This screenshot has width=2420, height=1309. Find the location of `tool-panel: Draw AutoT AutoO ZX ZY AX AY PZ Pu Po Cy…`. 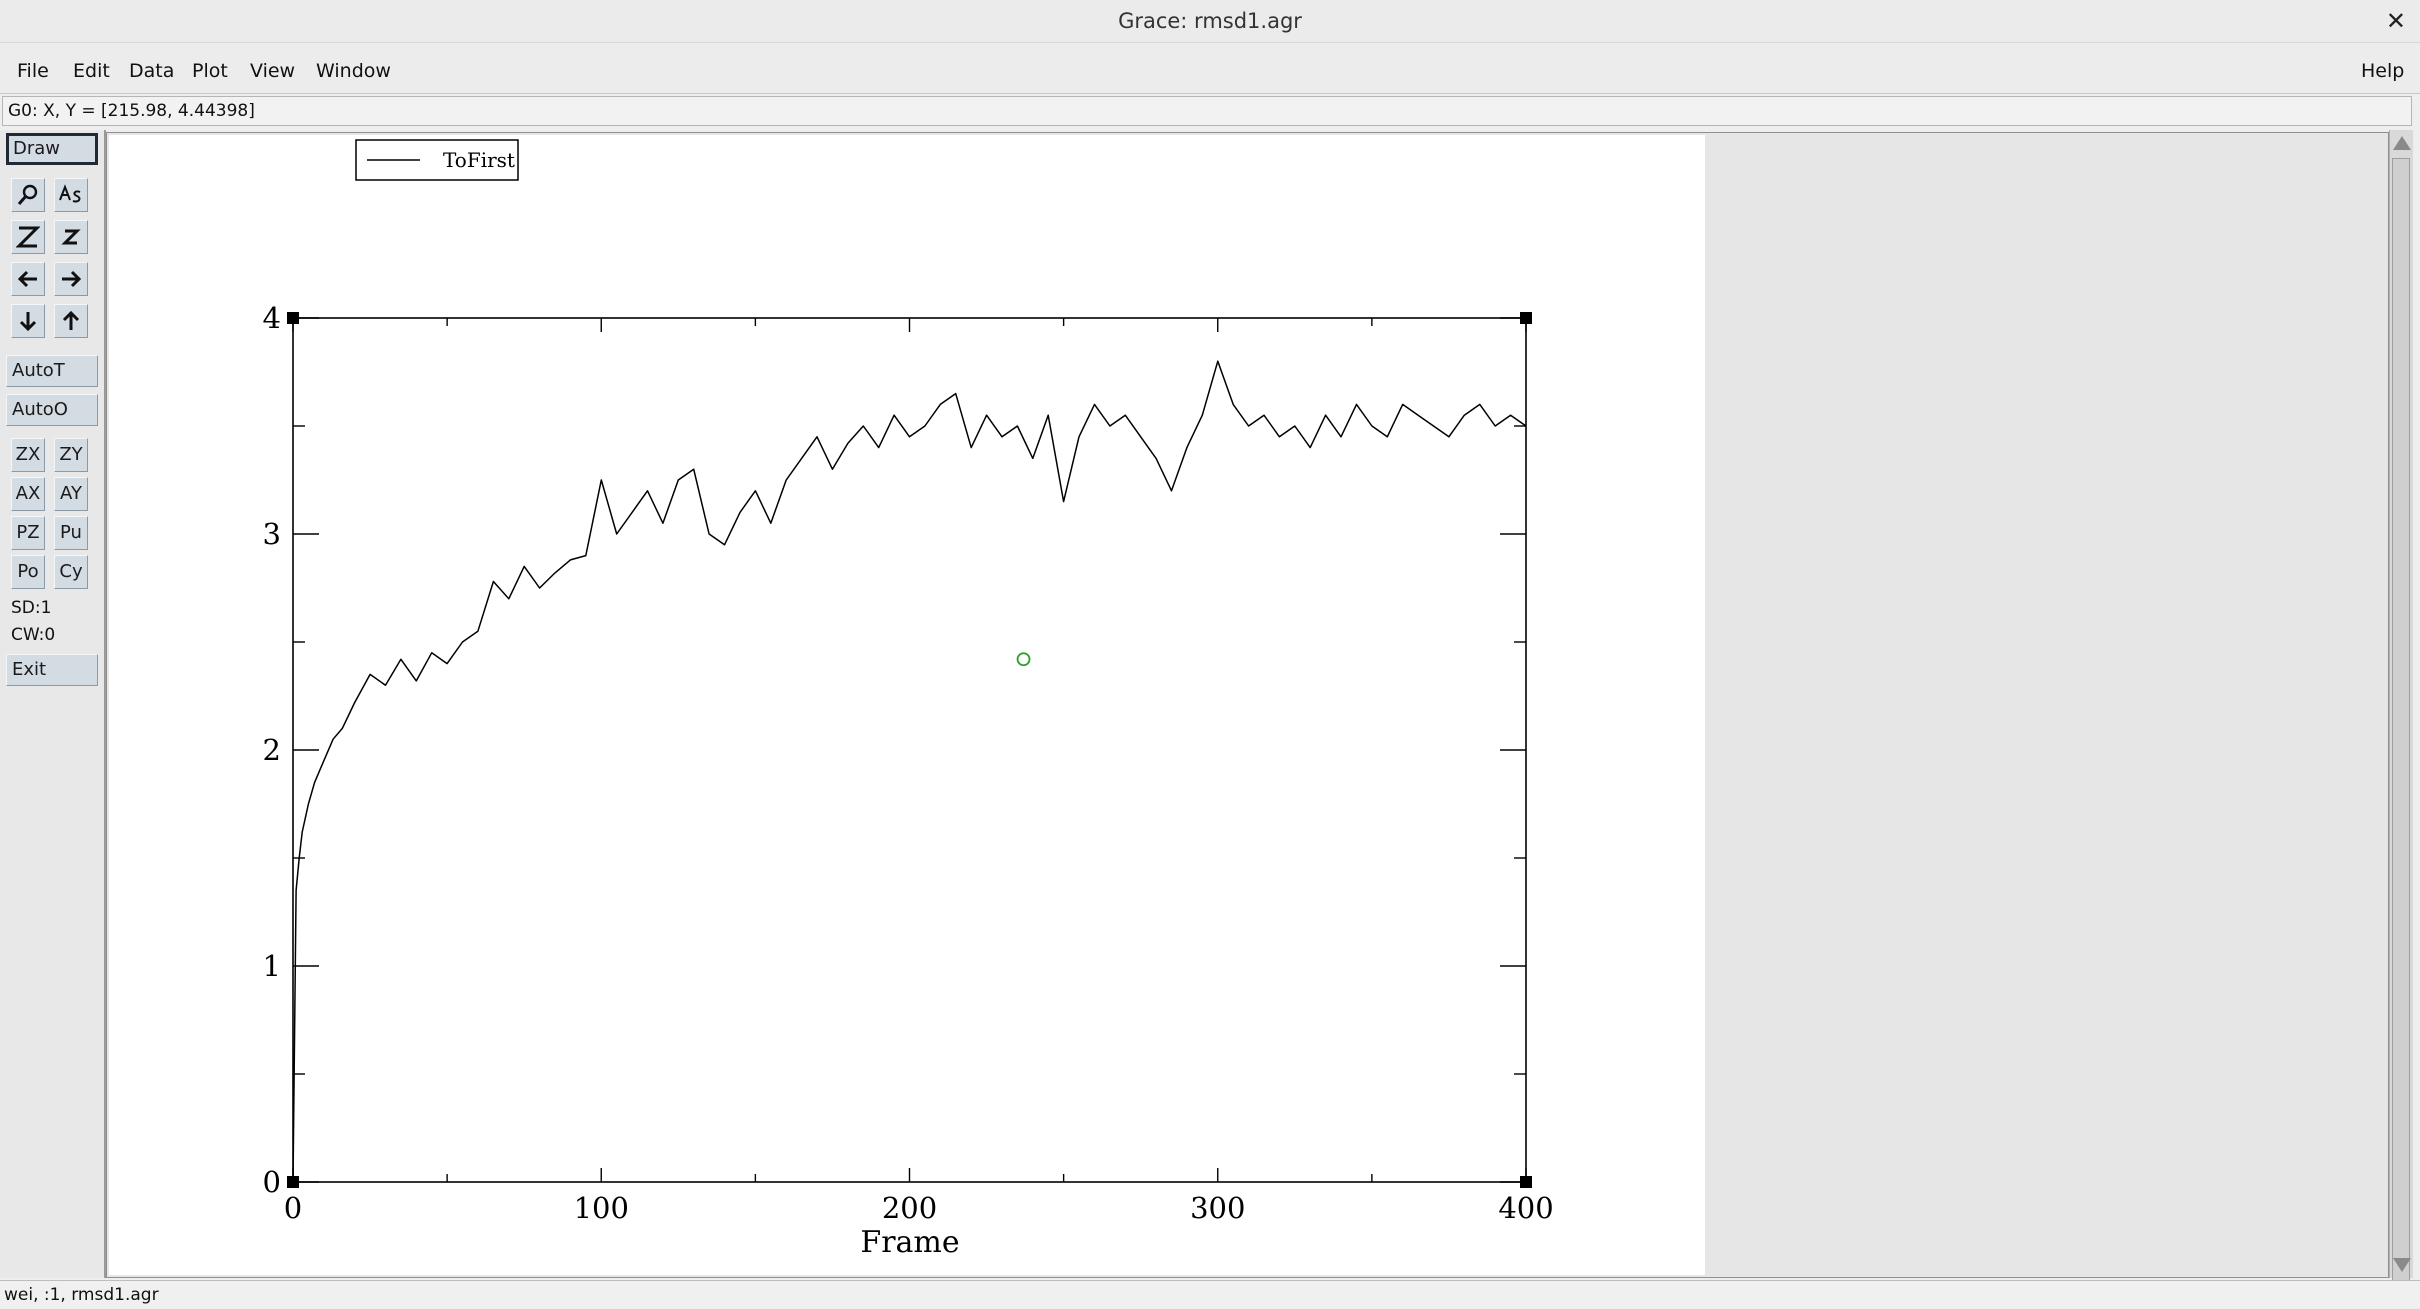

tool-panel: Draw AutoT AutoO ZX ZY AX AY PZ Pu Po Cy… is located at coordinates (53, 704).